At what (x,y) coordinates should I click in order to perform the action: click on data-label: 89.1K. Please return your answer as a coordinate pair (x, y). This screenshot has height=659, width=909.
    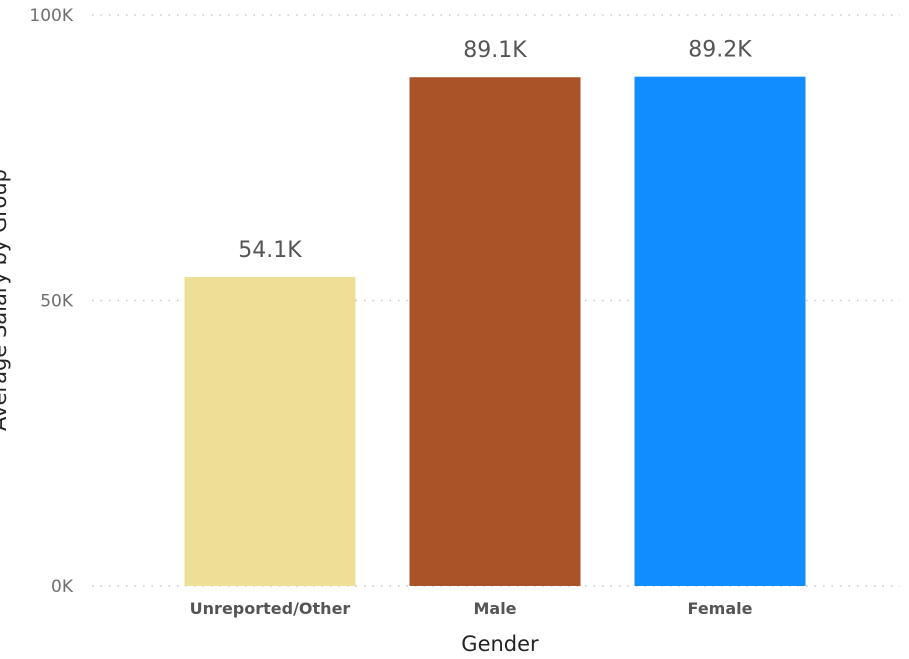
    Looking at the image, I should click on (495, 50).